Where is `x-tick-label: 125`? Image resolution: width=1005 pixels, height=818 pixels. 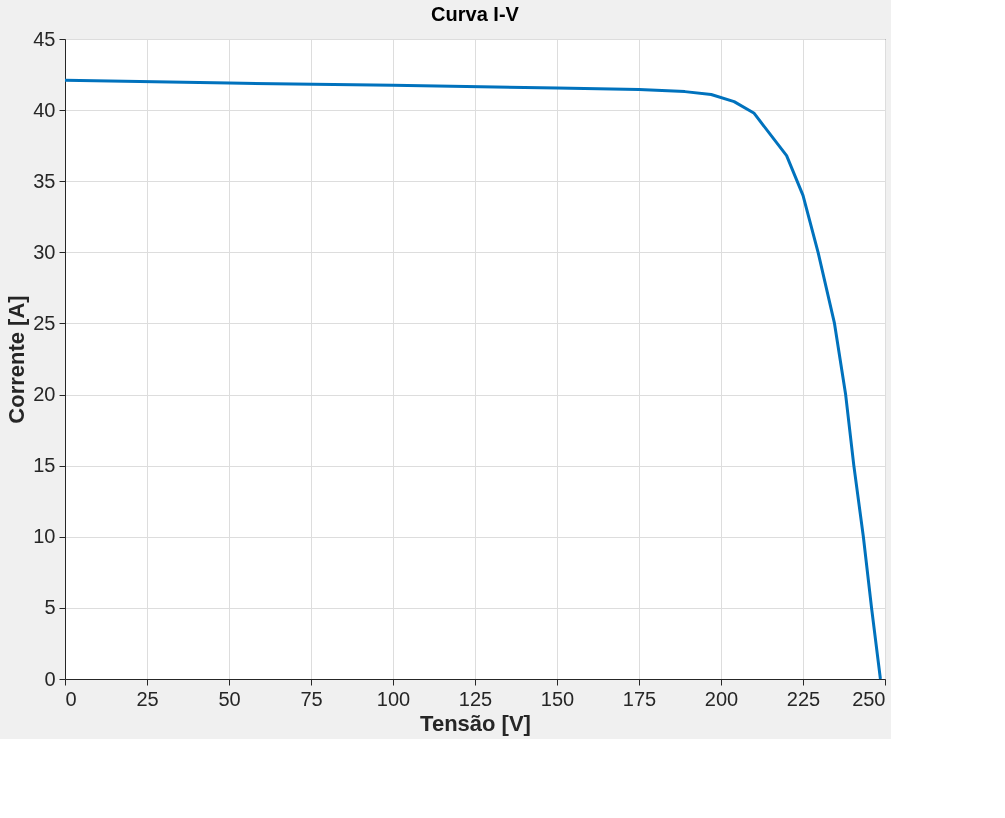 x-tick-label: 125 is located at coordinates (475, 698).